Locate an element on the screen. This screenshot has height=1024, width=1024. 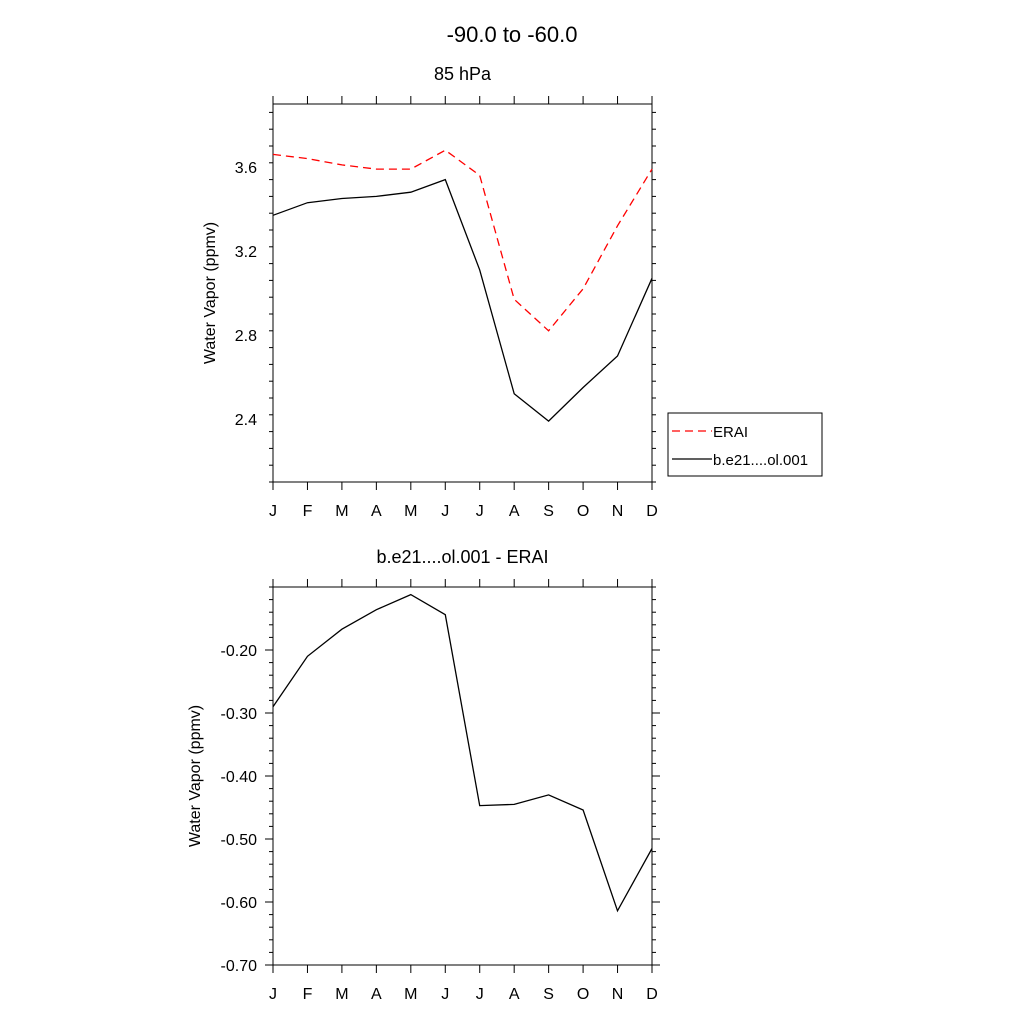
legend-label: b.e21....ol.001 is located at coordinates (760, 460).